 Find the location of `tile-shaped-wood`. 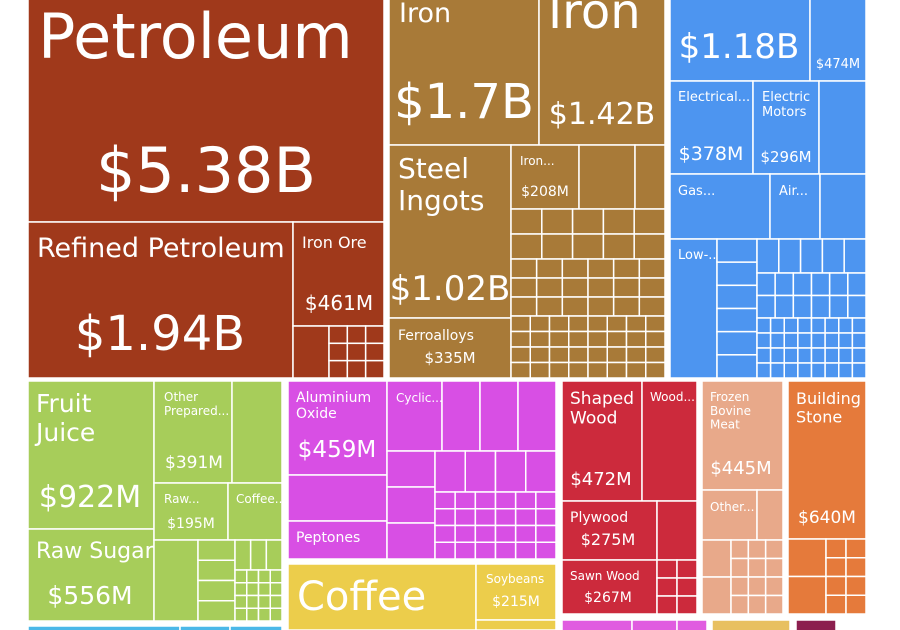

tile-shaped-wood is located at coordinates (602, 441).